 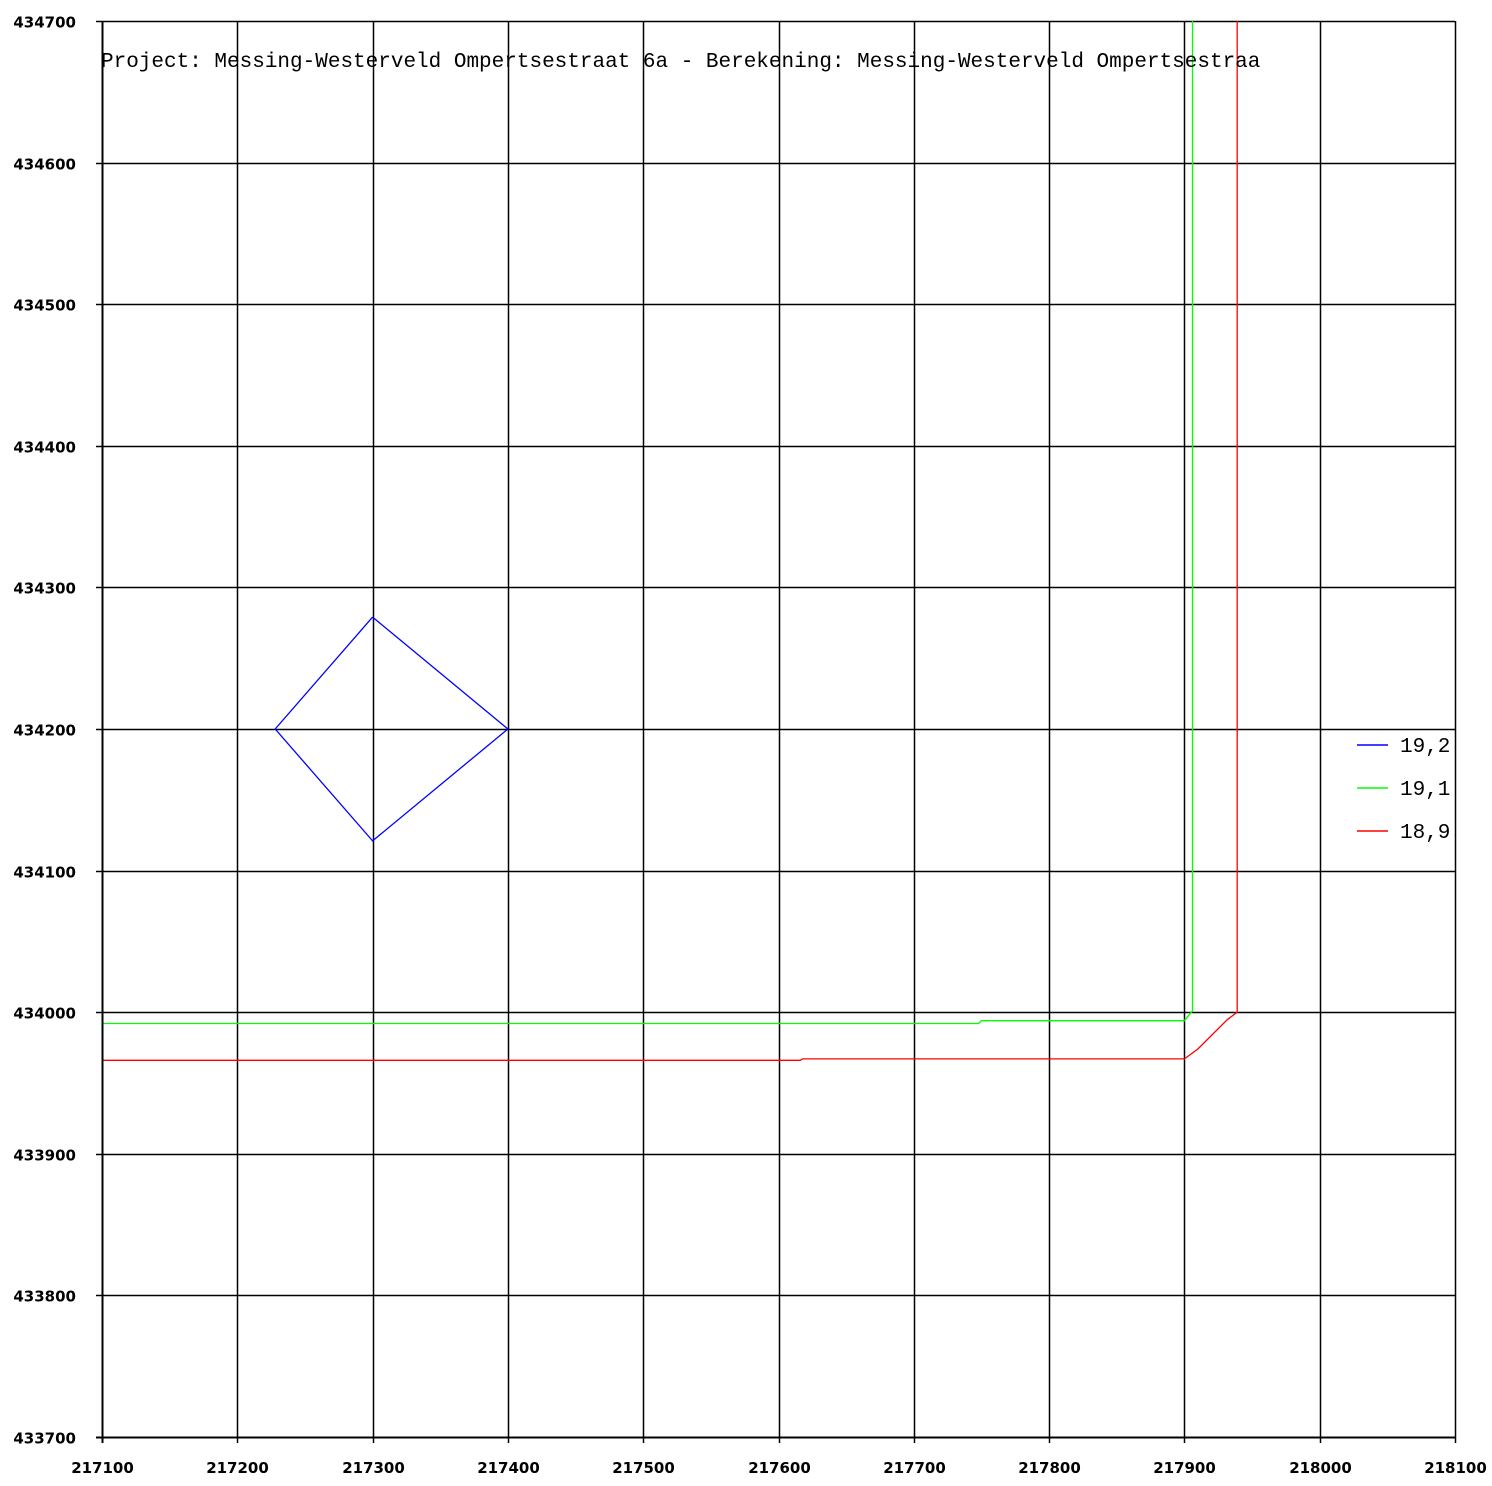 What do you see at coordinates (914, 1468) in the screenshot?
I see `x-tick-label: 217700` at bounding box center [914, 1468].